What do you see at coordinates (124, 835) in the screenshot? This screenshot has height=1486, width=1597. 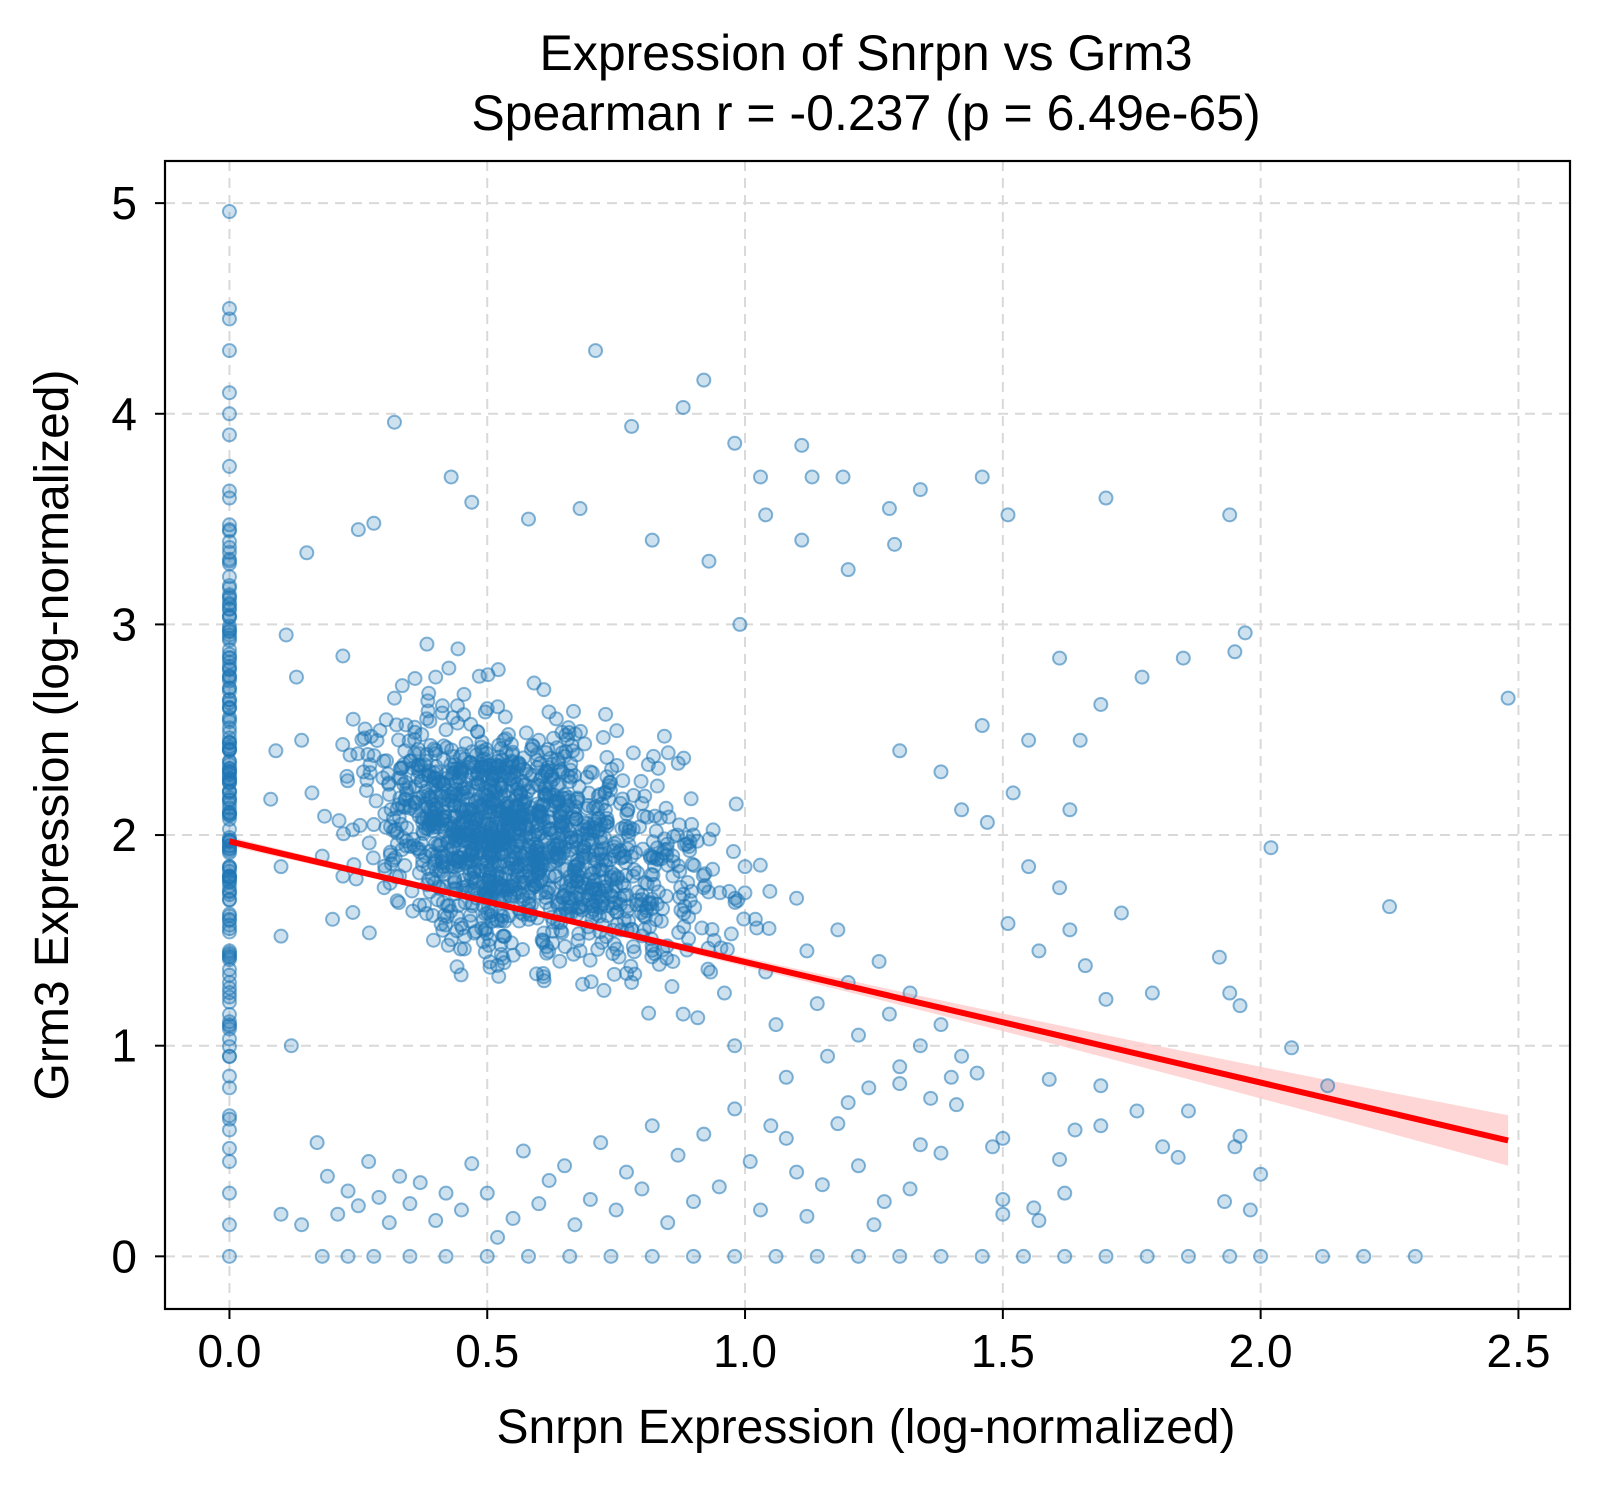 I see `y-tick-label: 2` at bounding box center [124, 835].